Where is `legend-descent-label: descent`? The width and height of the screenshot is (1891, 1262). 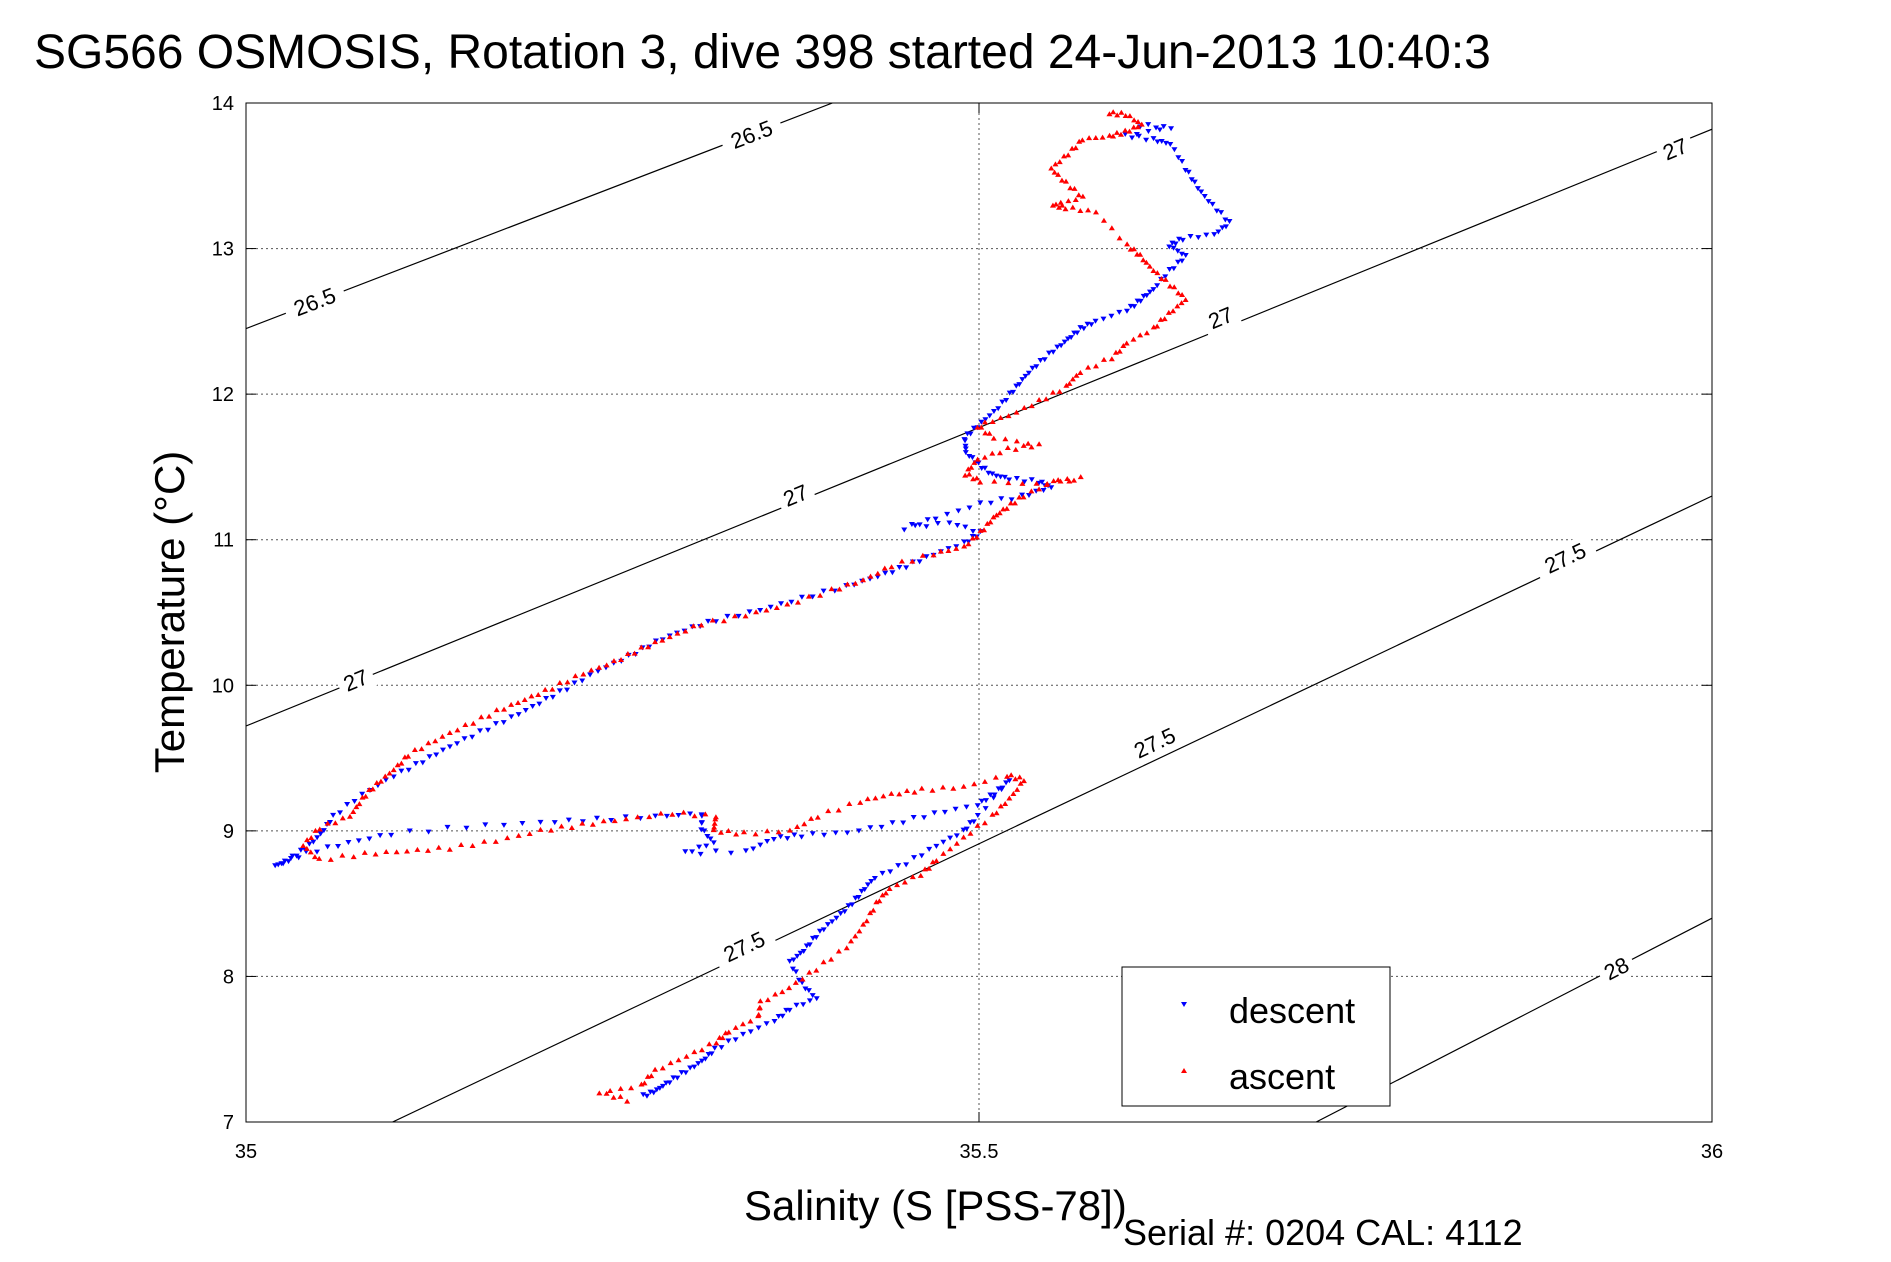
legend-descent-label: descent is located at coordinates (1292, 1010).